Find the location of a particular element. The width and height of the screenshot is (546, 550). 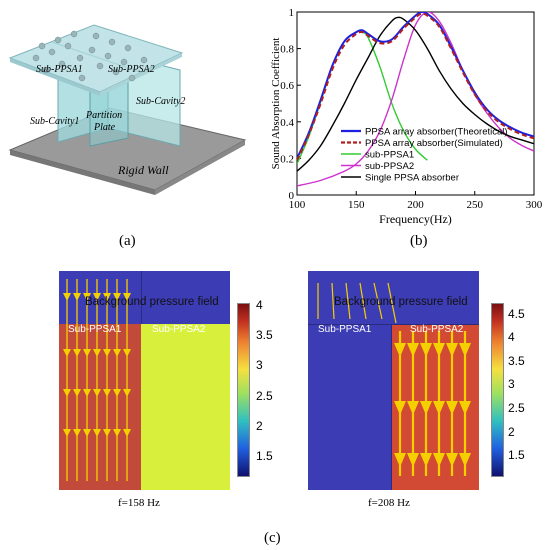

velocity-arrows-left is located at coordinates (97, 380).